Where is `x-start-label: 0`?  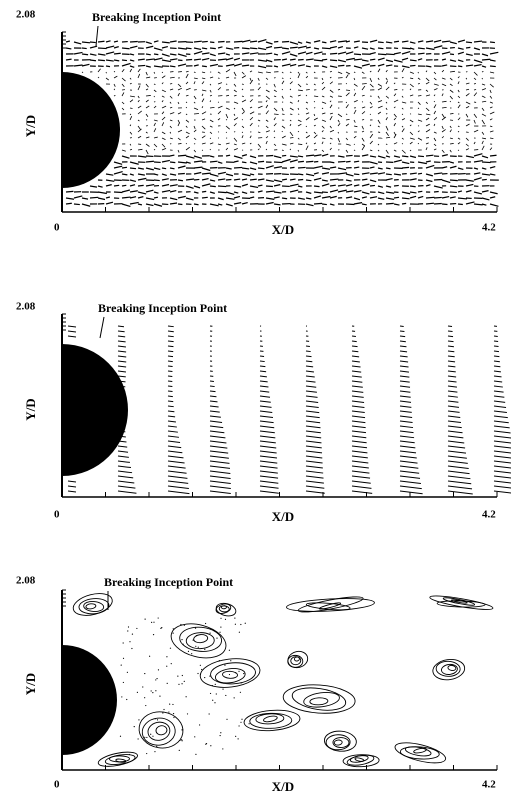
x-start-label: 0 is located at coordinates (57, 228).